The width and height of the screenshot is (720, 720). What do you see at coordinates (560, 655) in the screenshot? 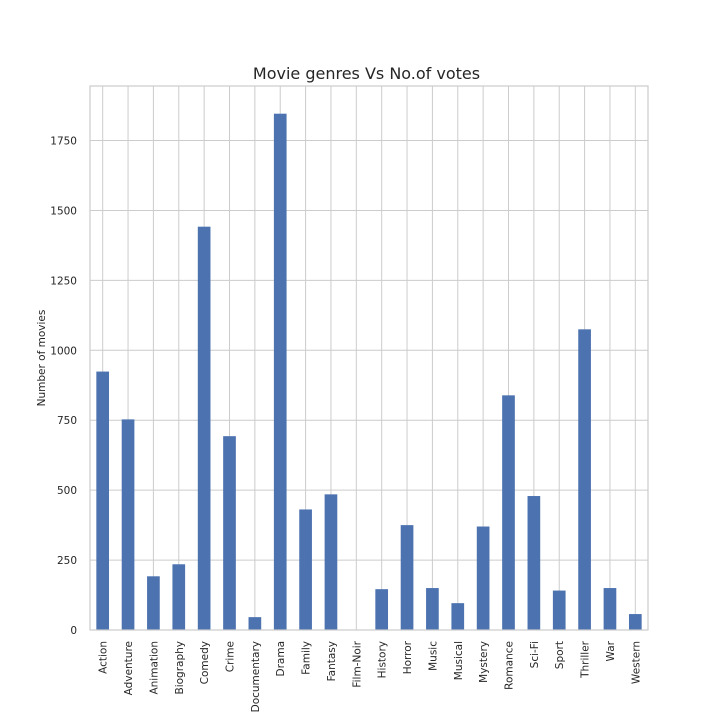
I see `x-tick-label: Sport` at bounding box center [560, 655].